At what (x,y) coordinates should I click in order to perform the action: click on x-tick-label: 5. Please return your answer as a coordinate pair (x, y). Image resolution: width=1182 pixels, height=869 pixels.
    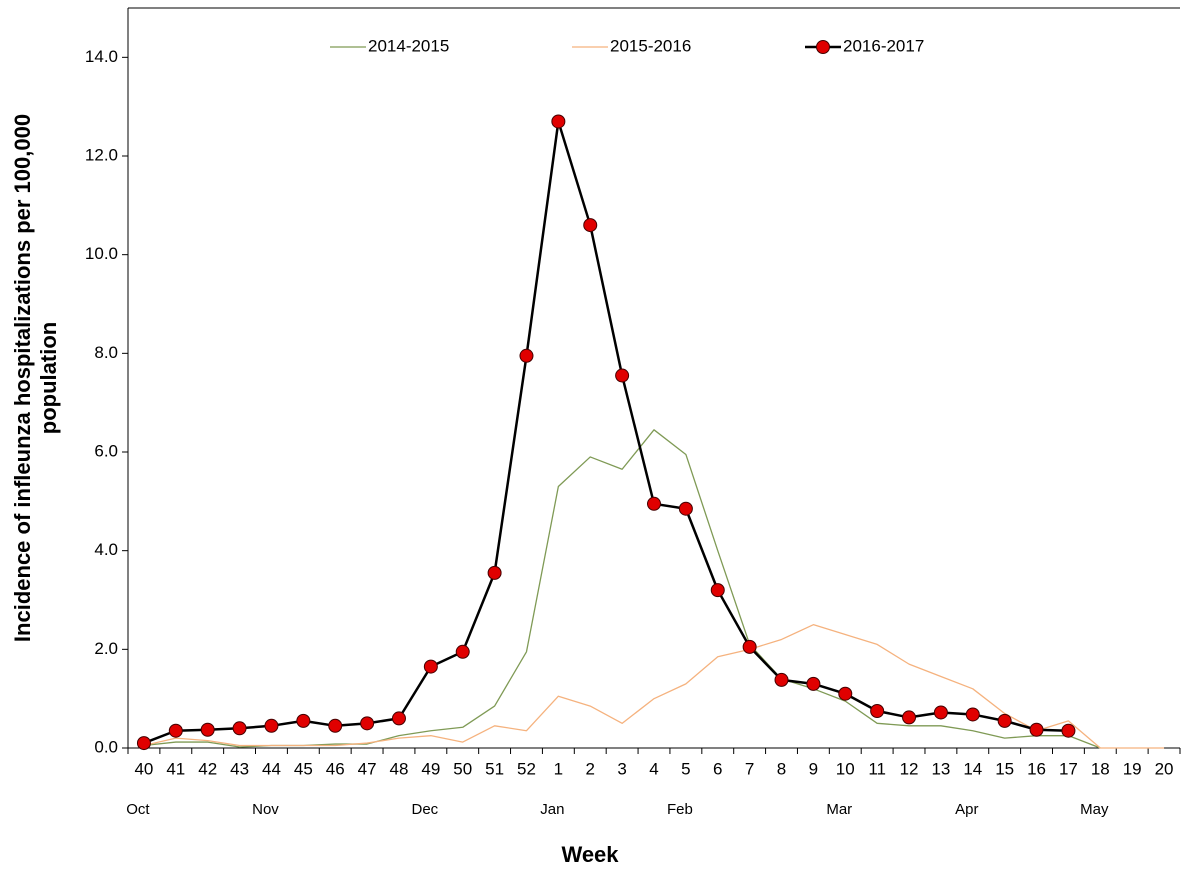
    Looking at the image, I should click on (685, 768).